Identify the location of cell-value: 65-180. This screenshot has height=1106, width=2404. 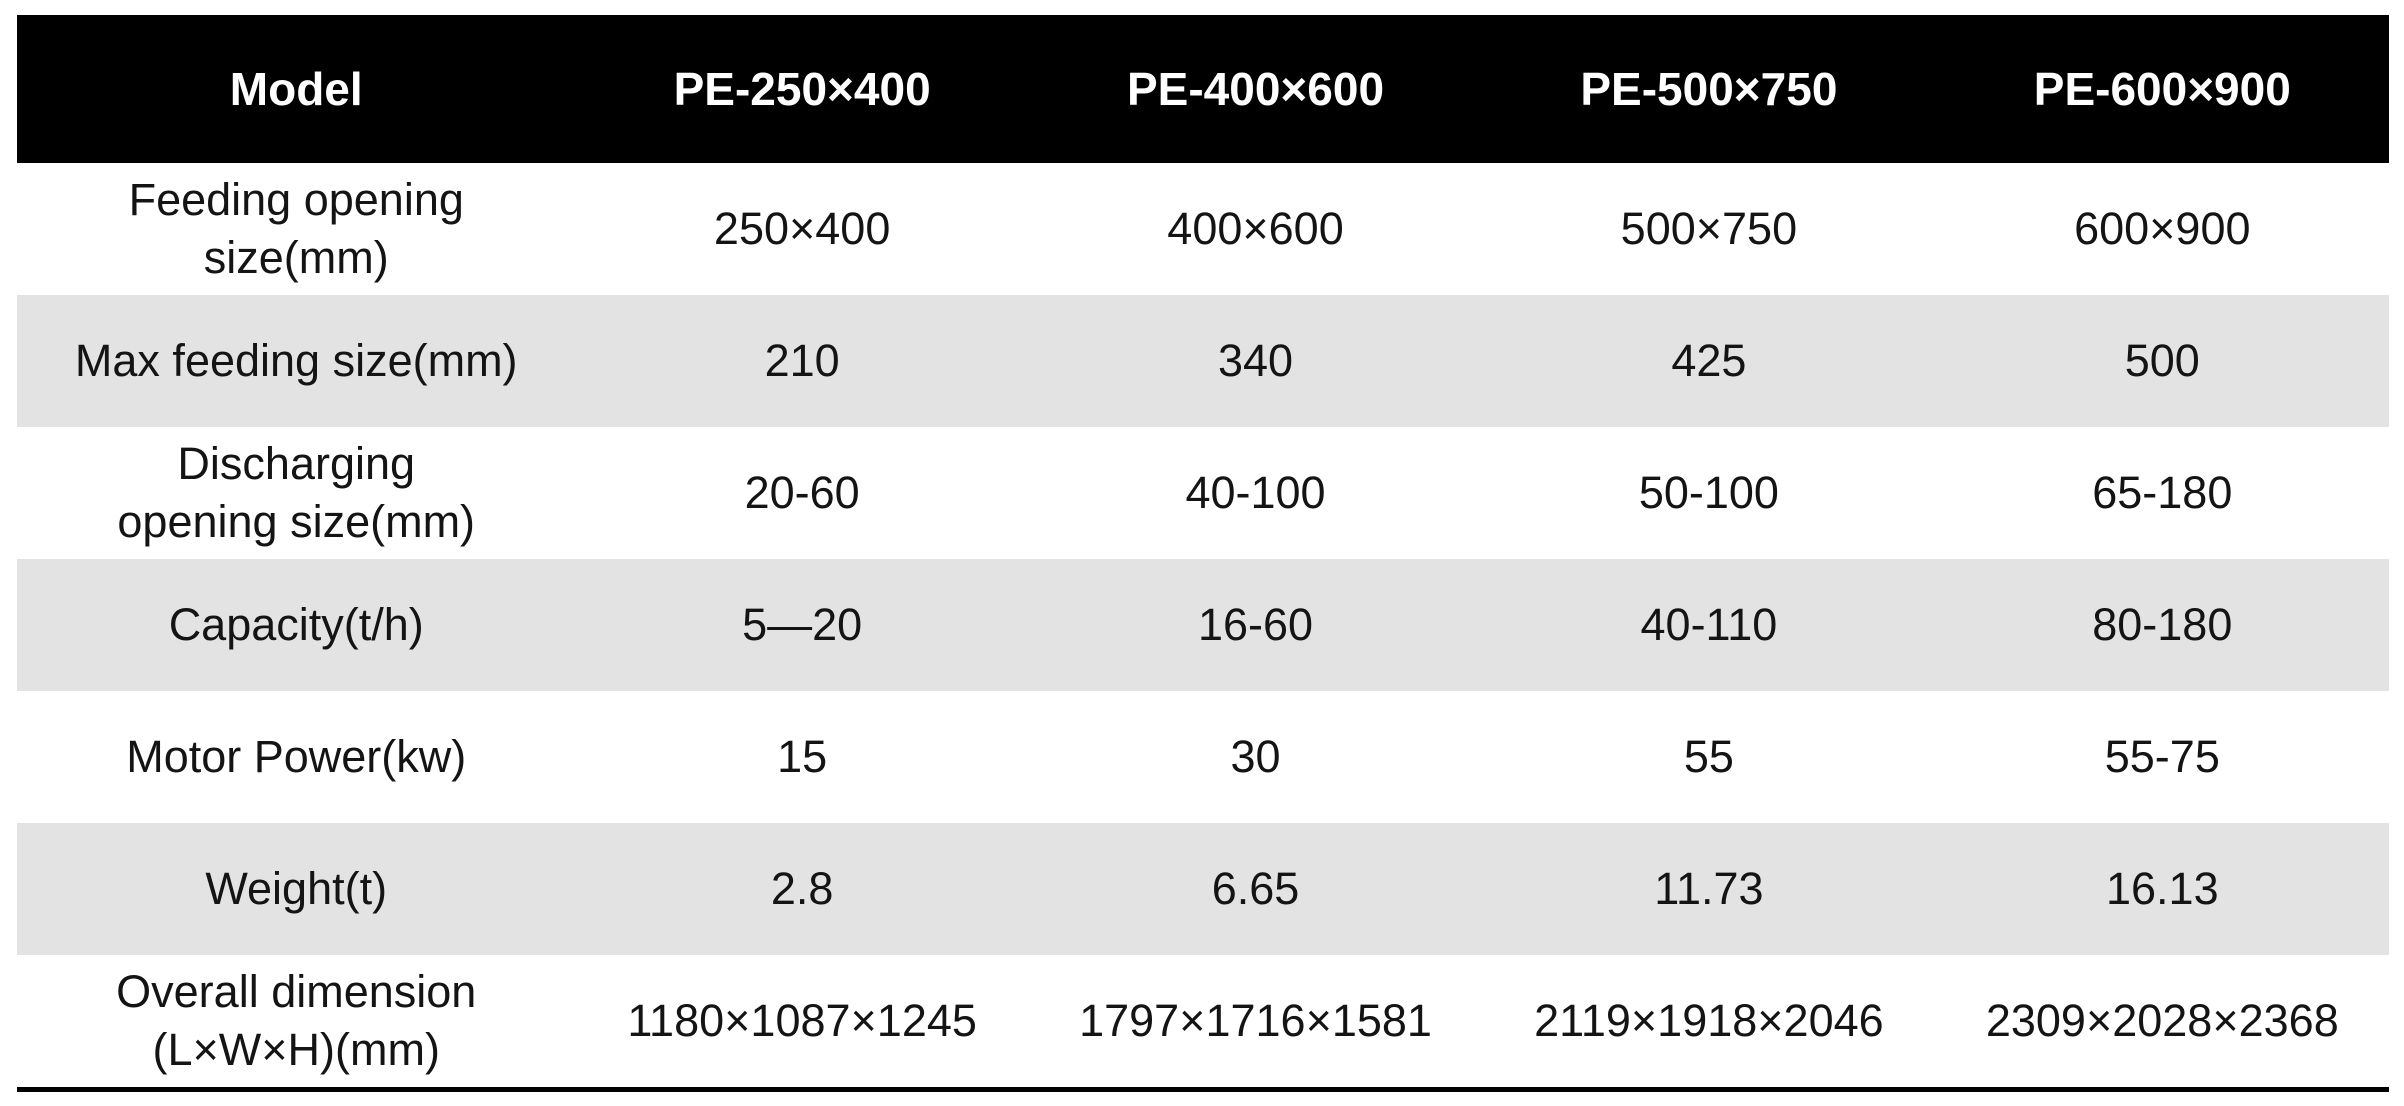
(2162, 493).